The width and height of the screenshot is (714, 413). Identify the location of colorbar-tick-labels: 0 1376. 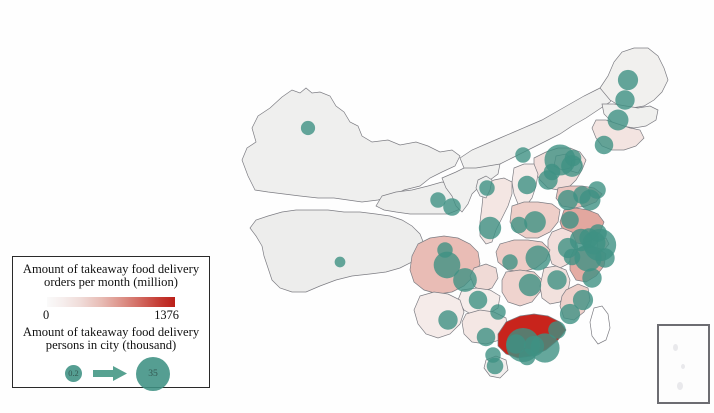
(111, 315).